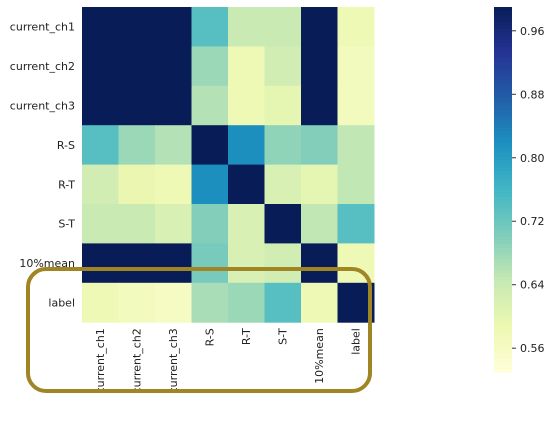 The height and width of the screenshot is (446, 550). I want to click on column-label: current_ch2, so click(137, 360).